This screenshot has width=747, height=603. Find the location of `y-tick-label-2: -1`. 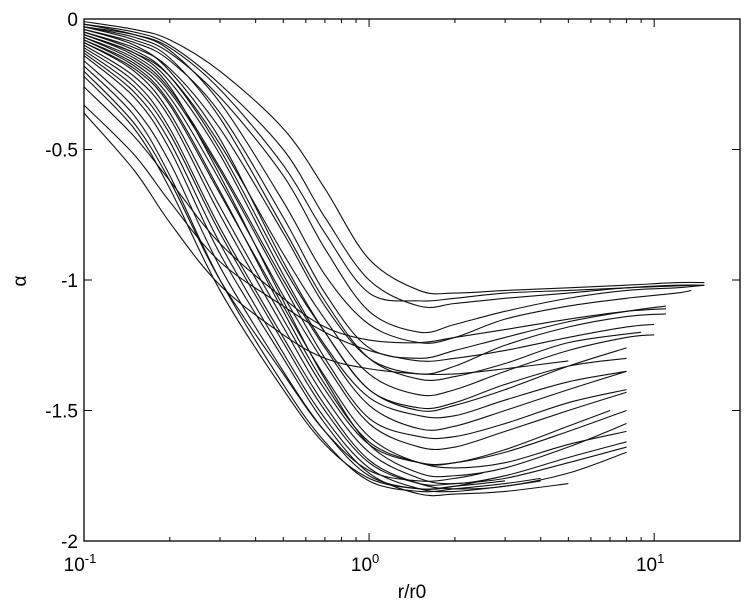

y-tick-label-2: -1 is located at coordinates (69, 281).